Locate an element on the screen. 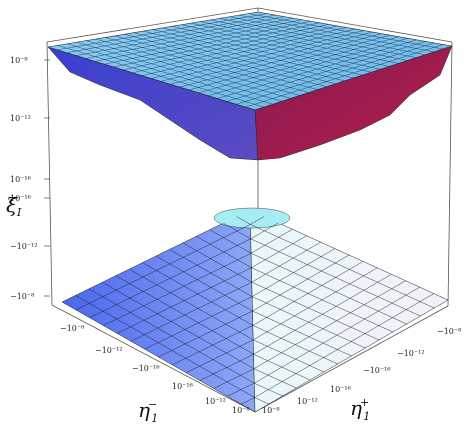 The width and height of the screenshot is (469, 426). z-axis-label: ξI is located at coordinates (14, 206).